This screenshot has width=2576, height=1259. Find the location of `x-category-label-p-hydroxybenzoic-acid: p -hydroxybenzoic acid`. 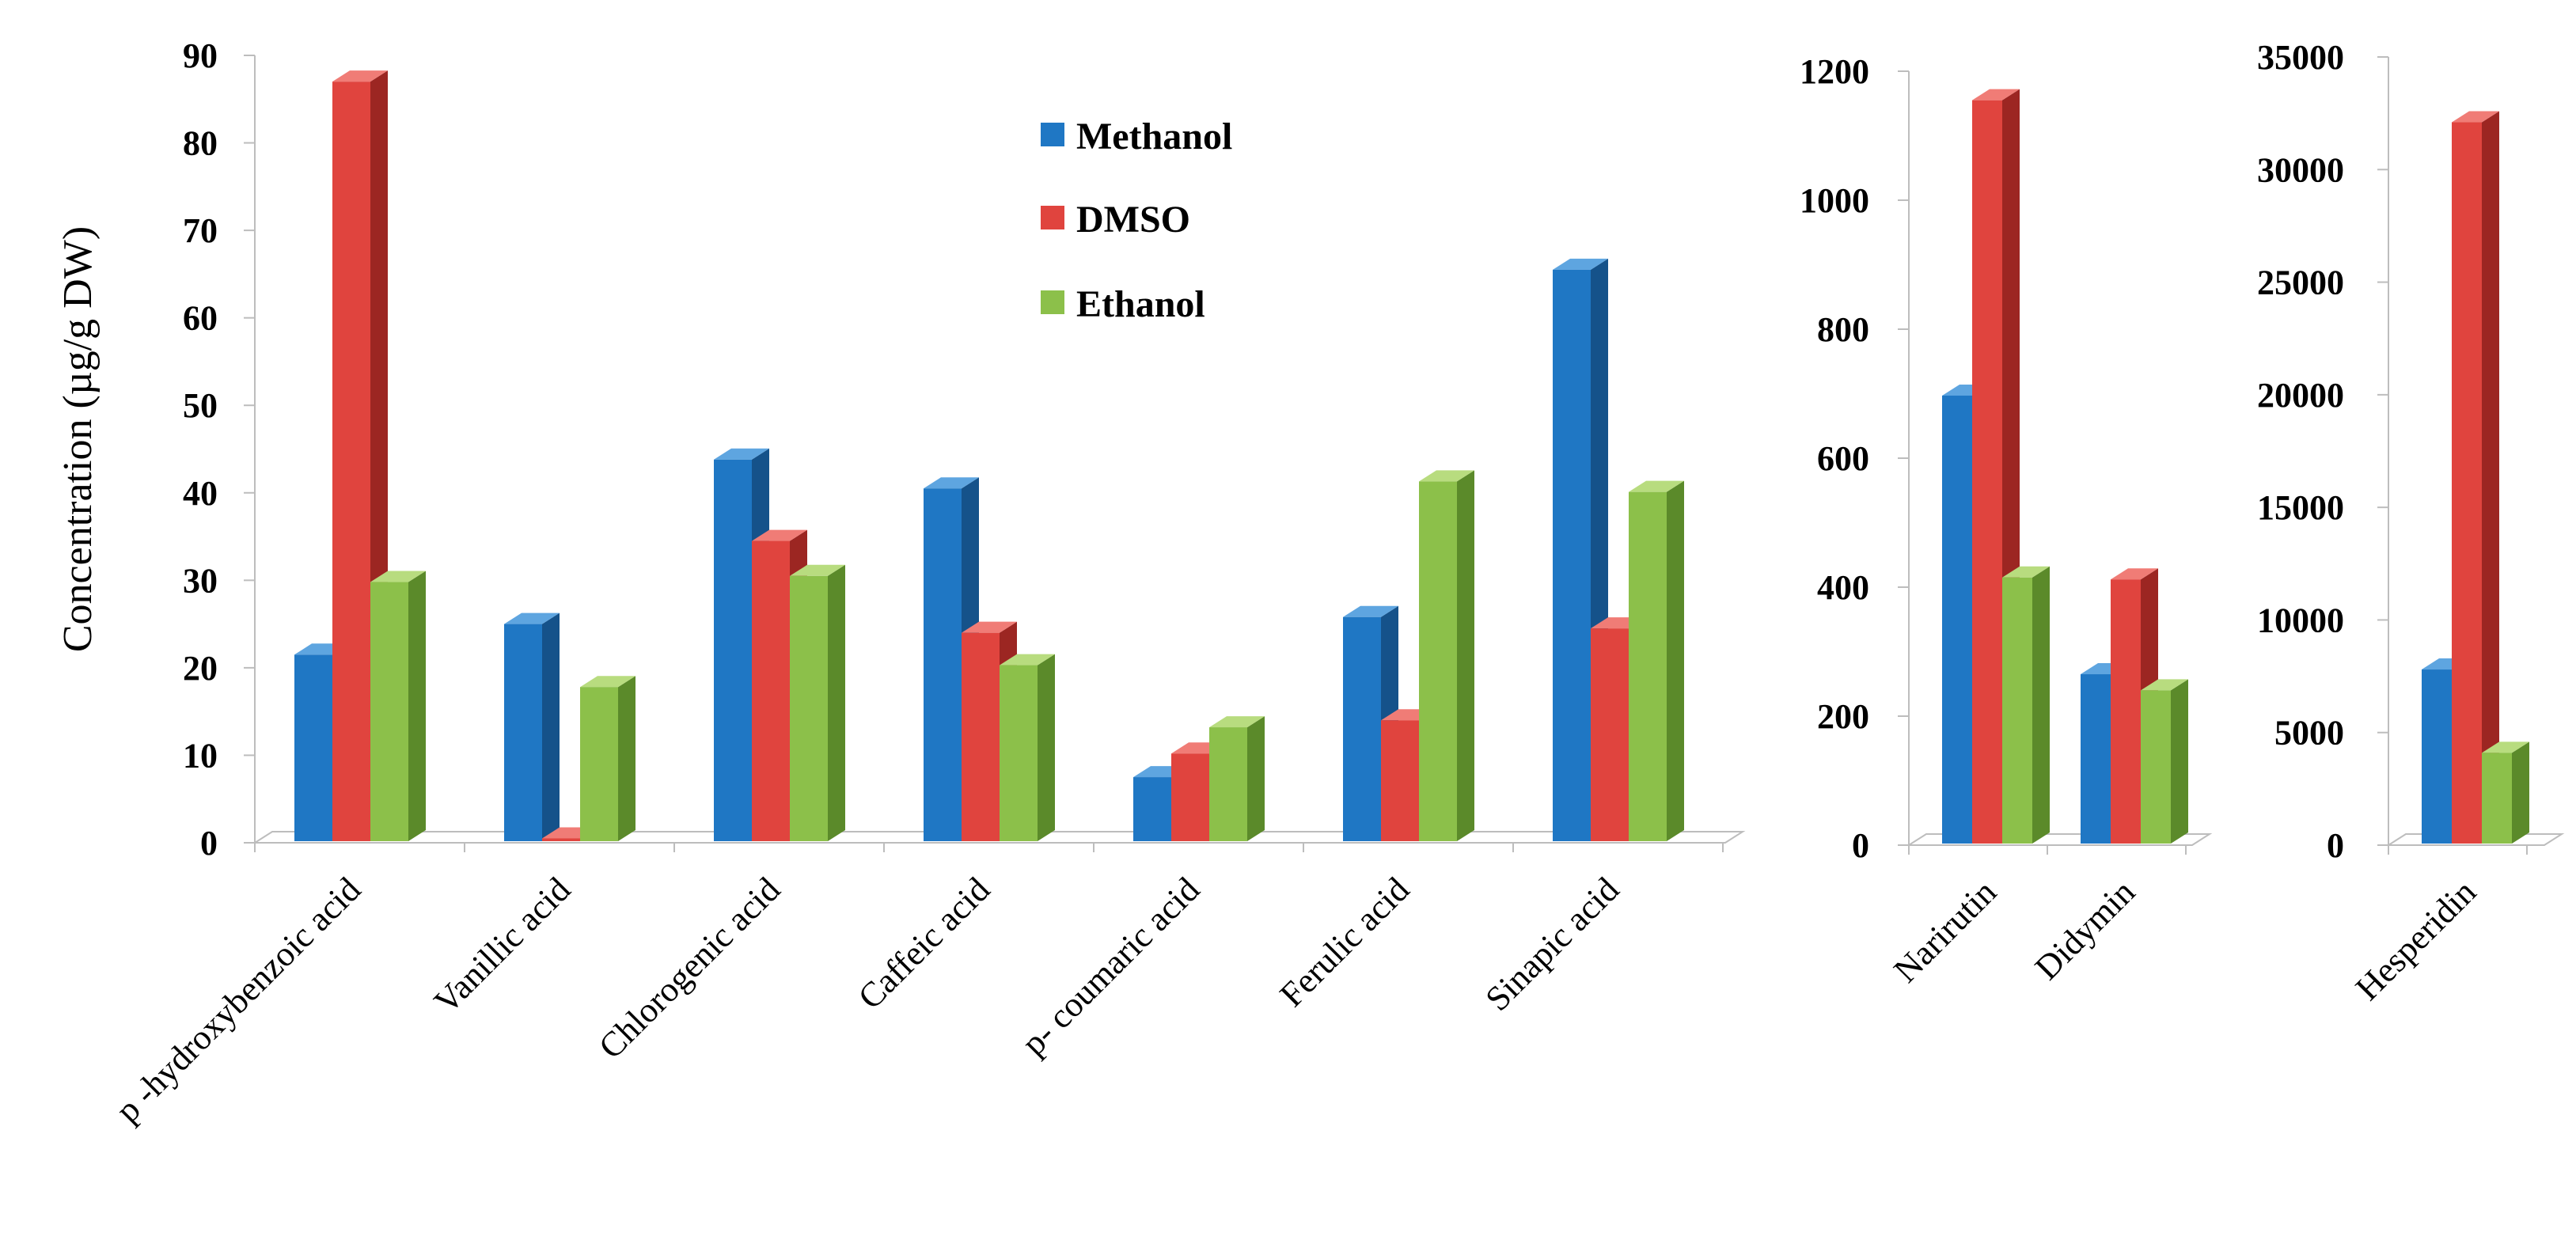

x-category-label-p-hydroxybenzoic-acid: p -hydroxybenzoic acid is located at coordinates (238, 999).